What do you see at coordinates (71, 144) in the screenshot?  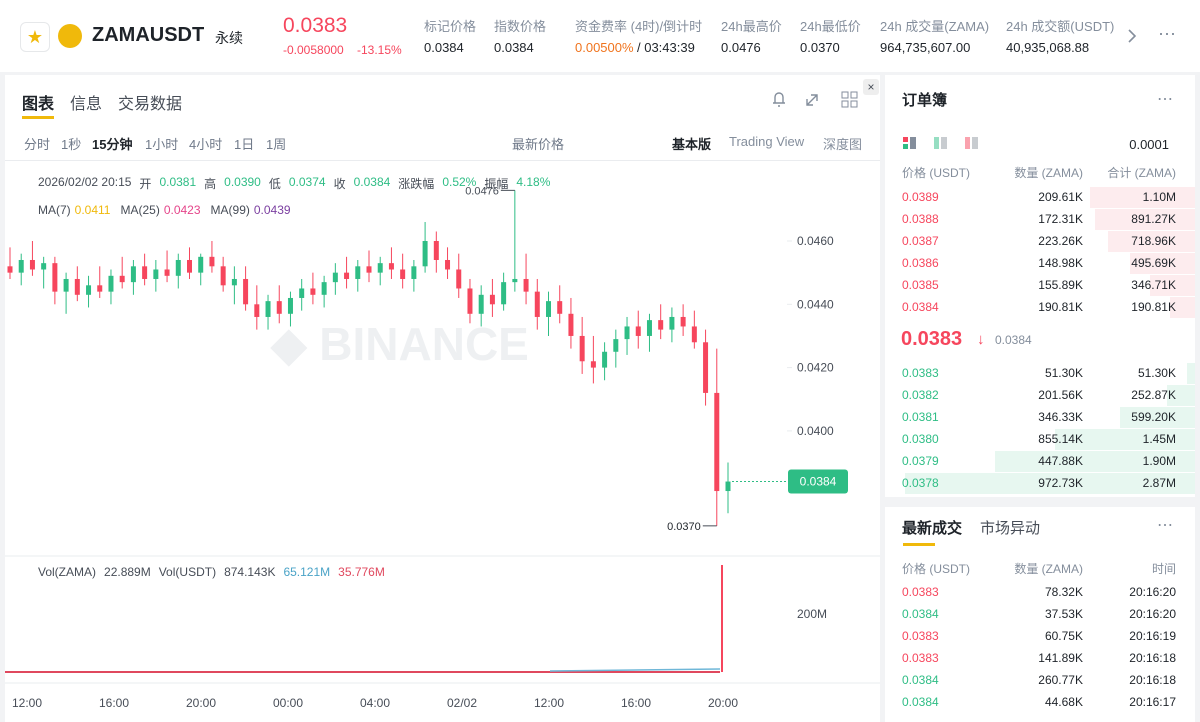 I see `interval: 1秒` at bounding box center [71, 144].